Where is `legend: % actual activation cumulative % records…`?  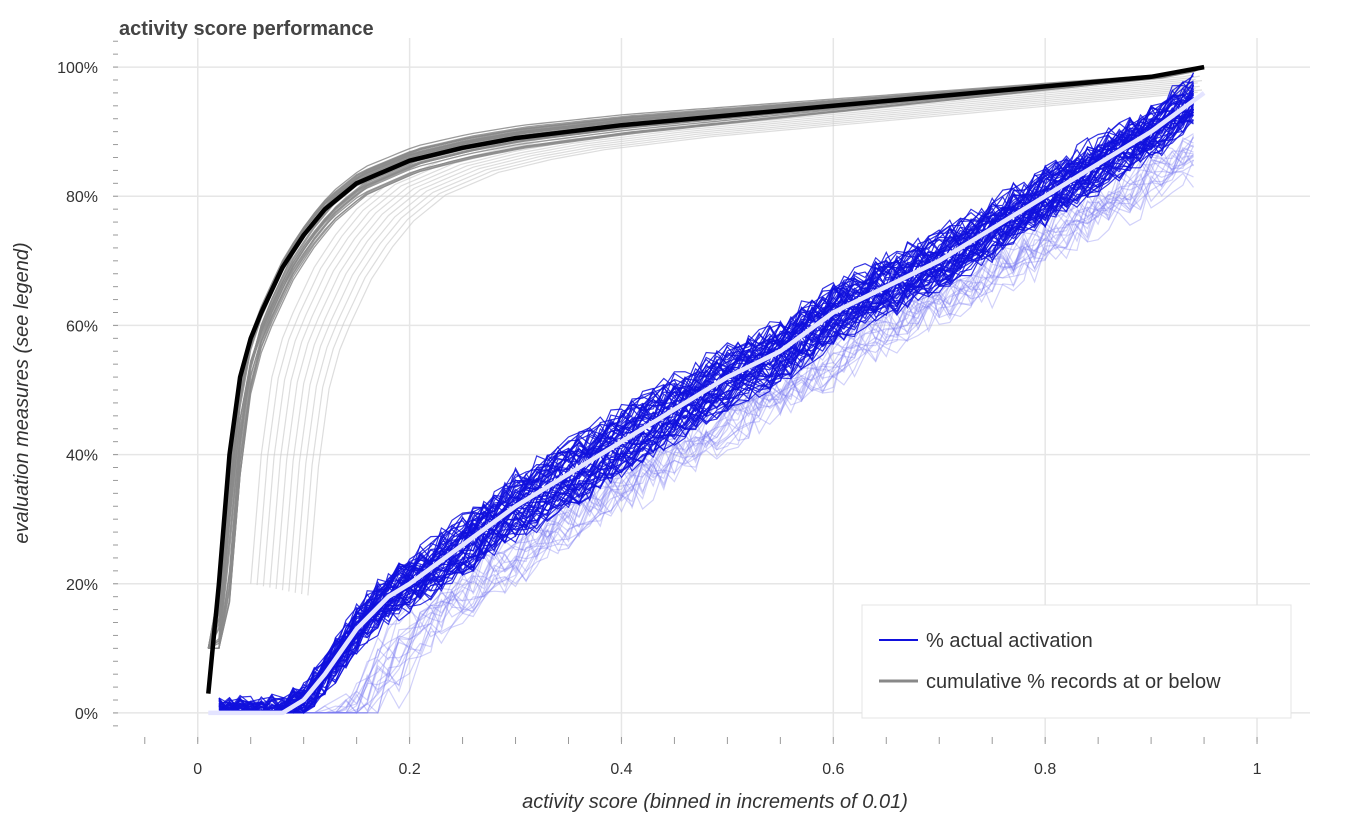
legend: % actual activation cumulative % records… is located at coordinates (1076, 661).